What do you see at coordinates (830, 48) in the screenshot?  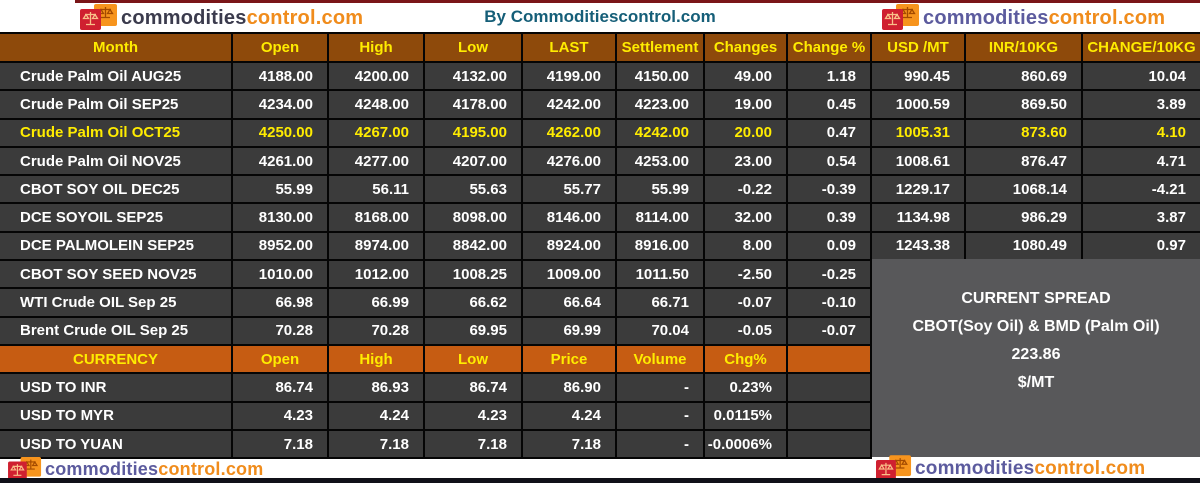 I see `header-change-pct: Change %` at bounding box center [830, 48].